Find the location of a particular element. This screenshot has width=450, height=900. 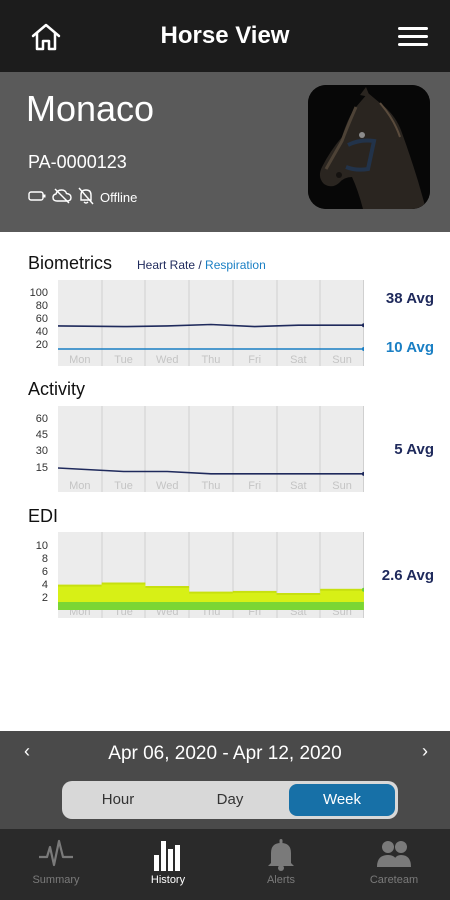

edi-chart: Mon Tue Wed Thu Fri Sat Sun is located at coordinates (211, 575).